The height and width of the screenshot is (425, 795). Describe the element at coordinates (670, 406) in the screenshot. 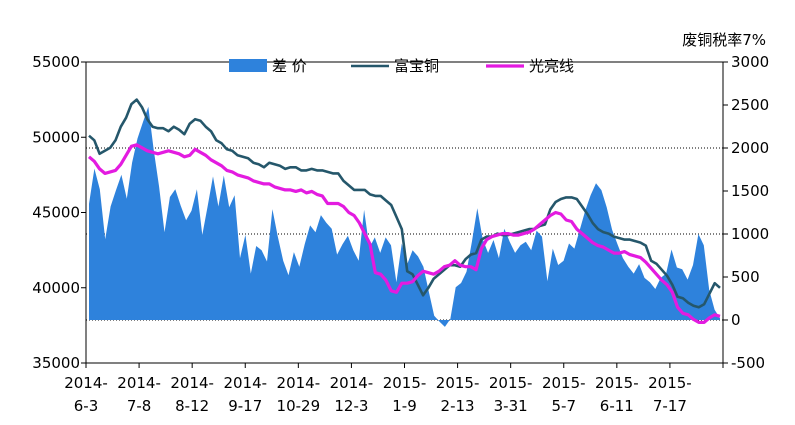

I see `x-tick-label-date: 7-17` at that location.